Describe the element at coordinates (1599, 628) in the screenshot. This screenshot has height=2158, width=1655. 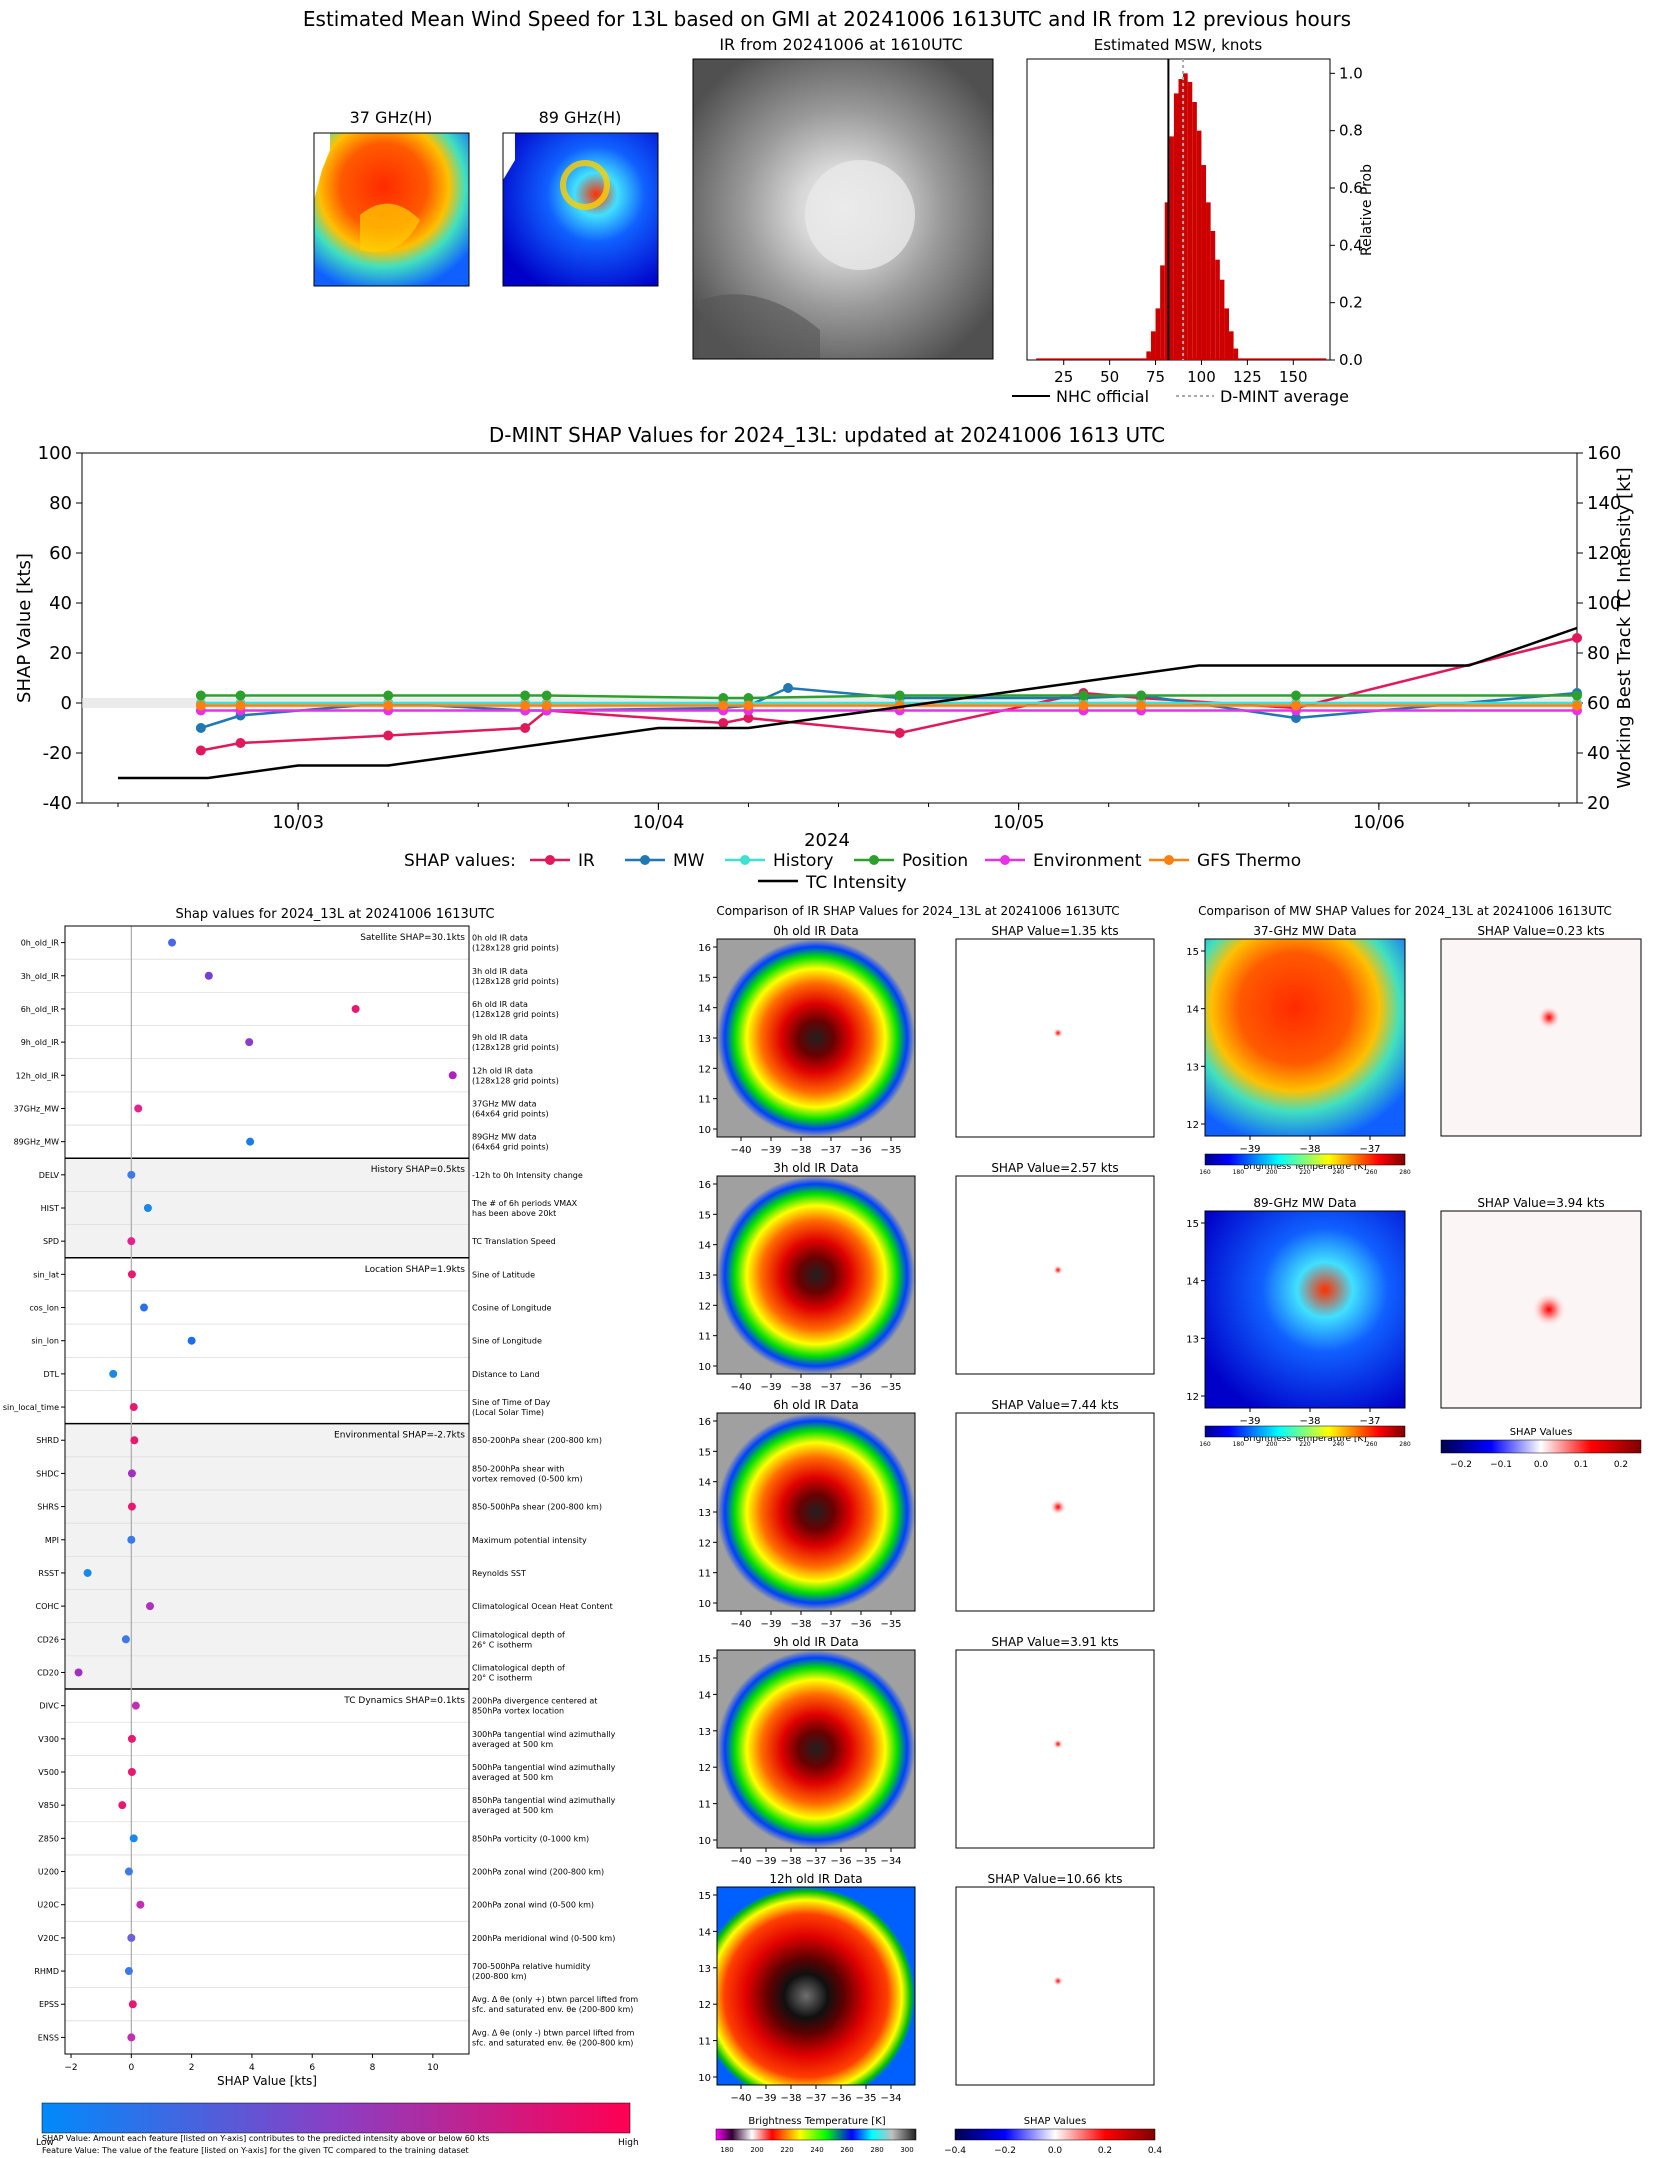
I see `timeseries-y2-ticks: 20 40 60 80 100 120 140 160` at that location.